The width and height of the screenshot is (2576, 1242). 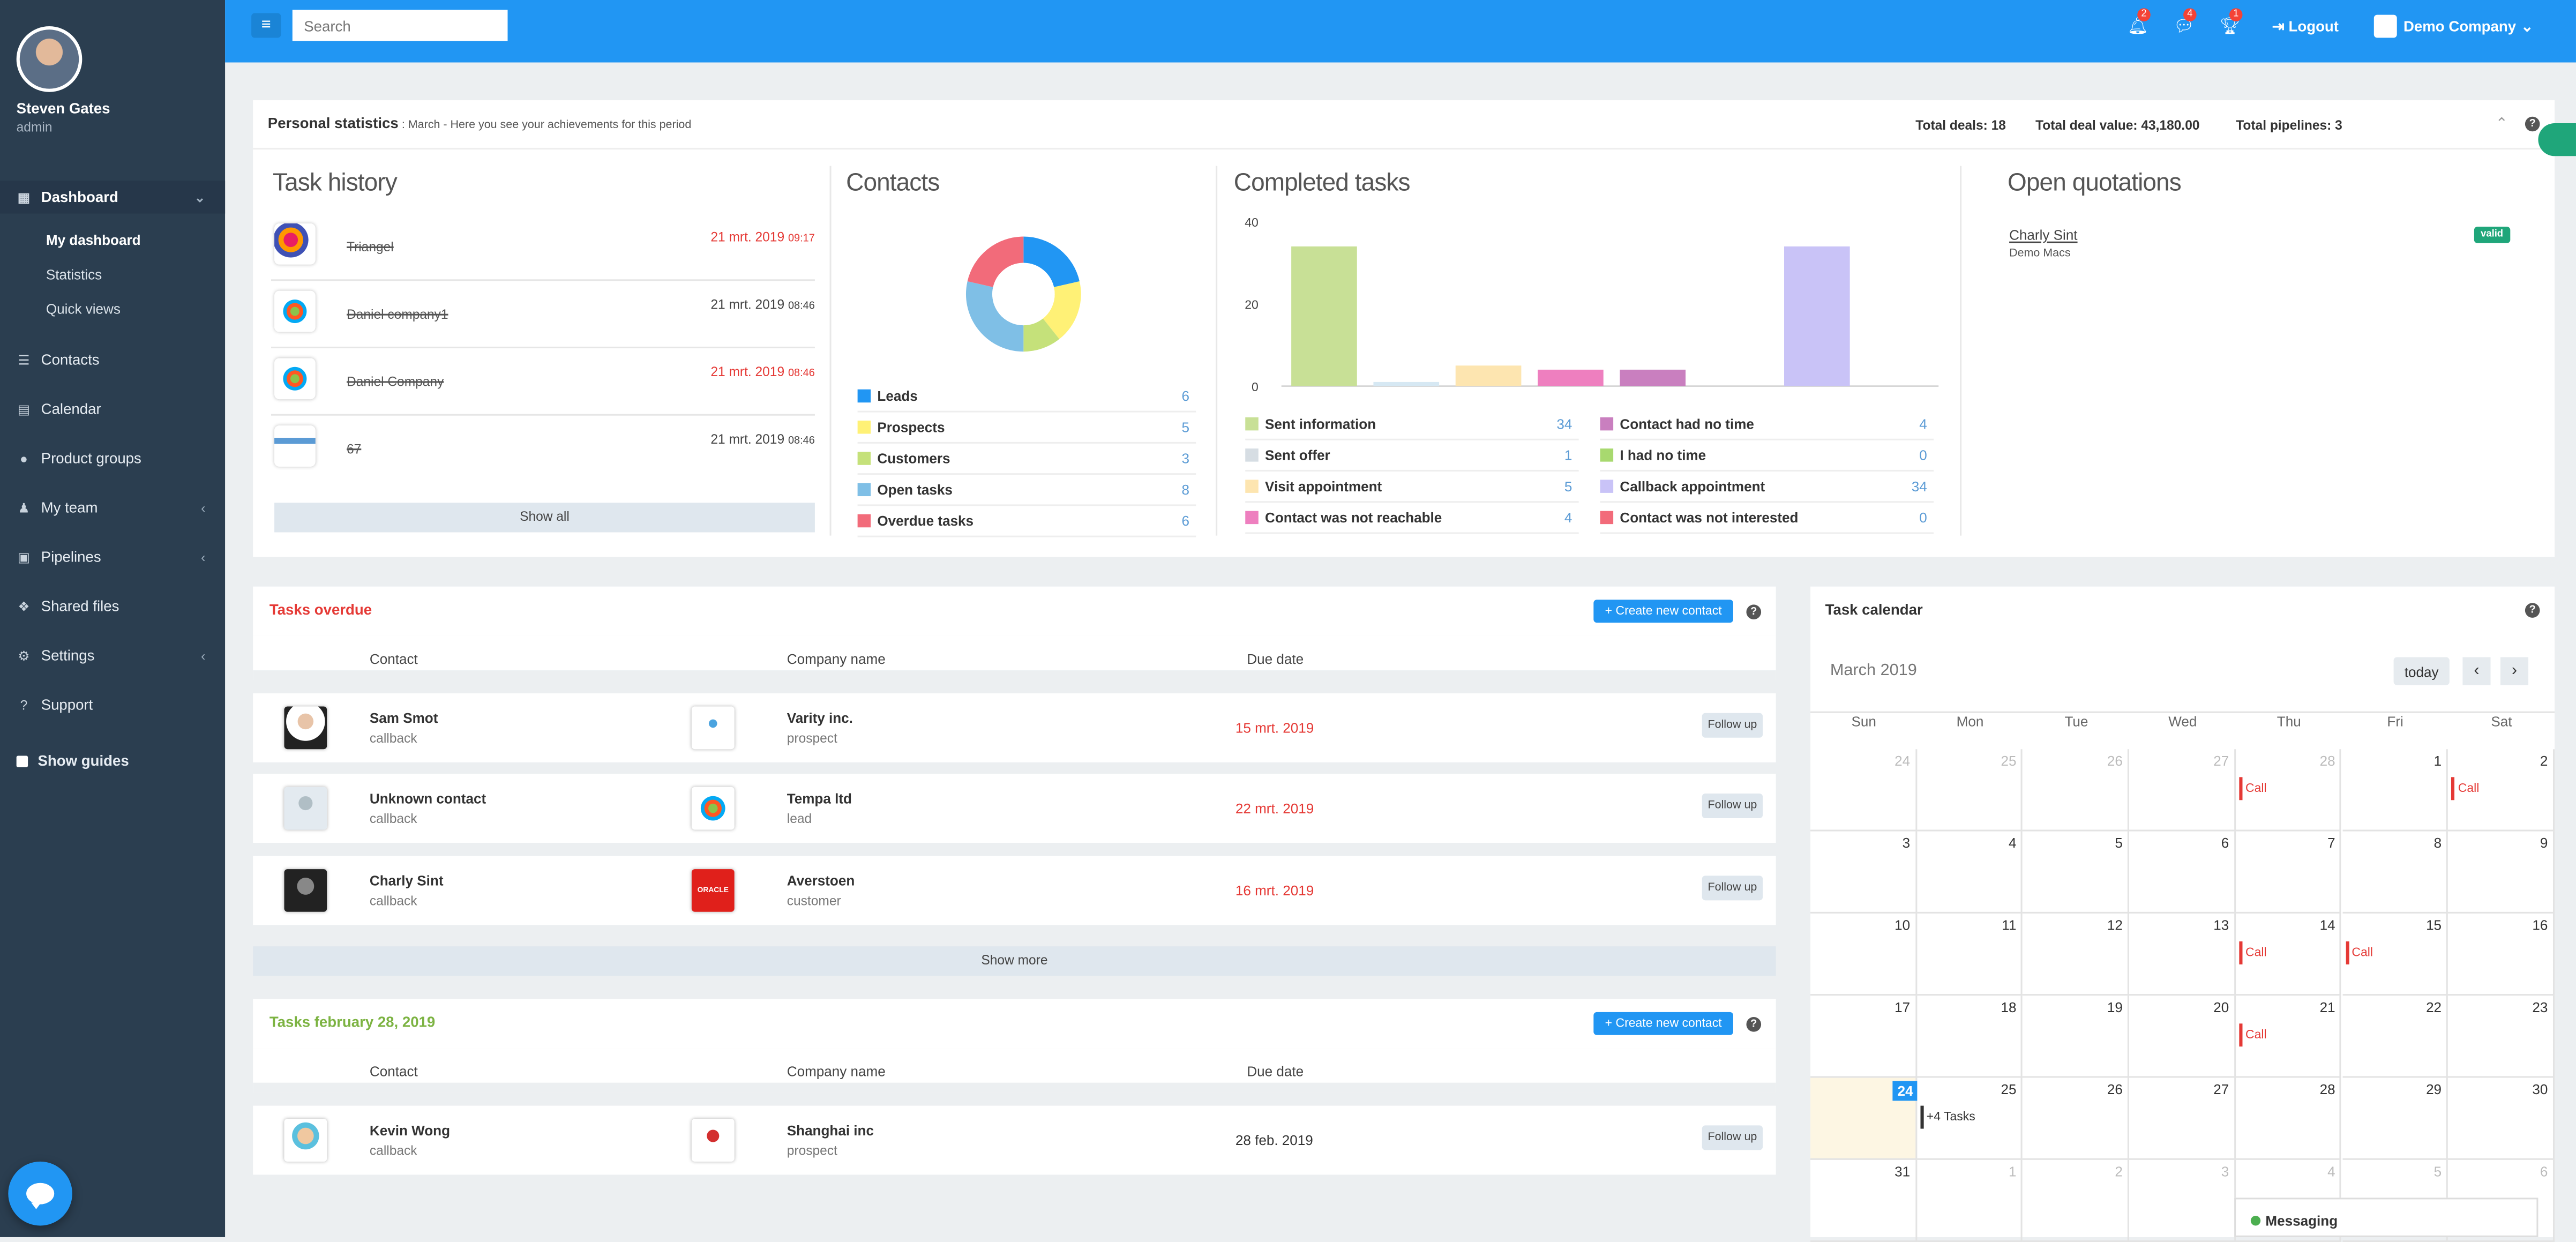 I want to click on quotation-contact-link: Charly Sint, so click(x=2043, y=235).